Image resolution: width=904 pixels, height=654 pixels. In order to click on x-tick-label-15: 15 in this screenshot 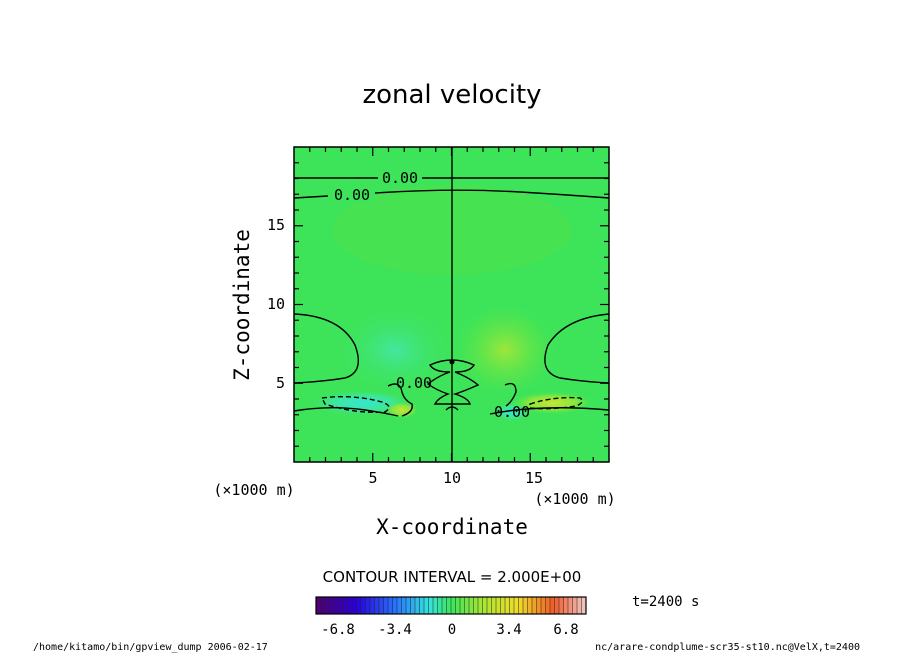, I will do `click(534, 478)`.